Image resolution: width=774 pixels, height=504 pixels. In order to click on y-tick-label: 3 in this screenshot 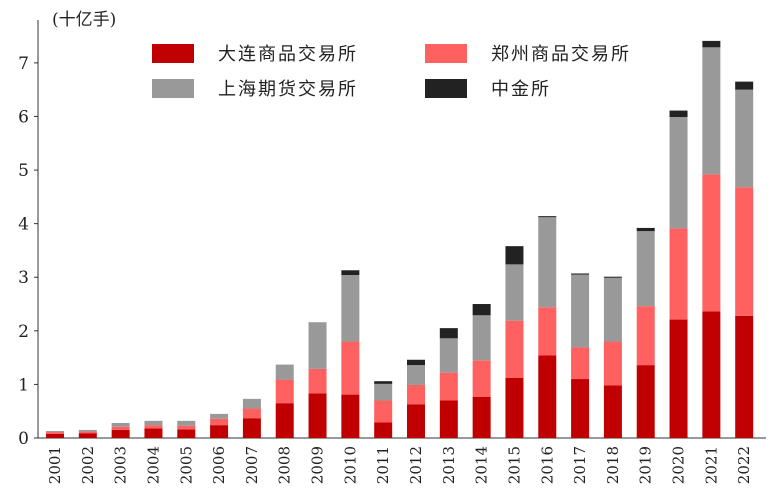, I will do `click(23, 278)`.